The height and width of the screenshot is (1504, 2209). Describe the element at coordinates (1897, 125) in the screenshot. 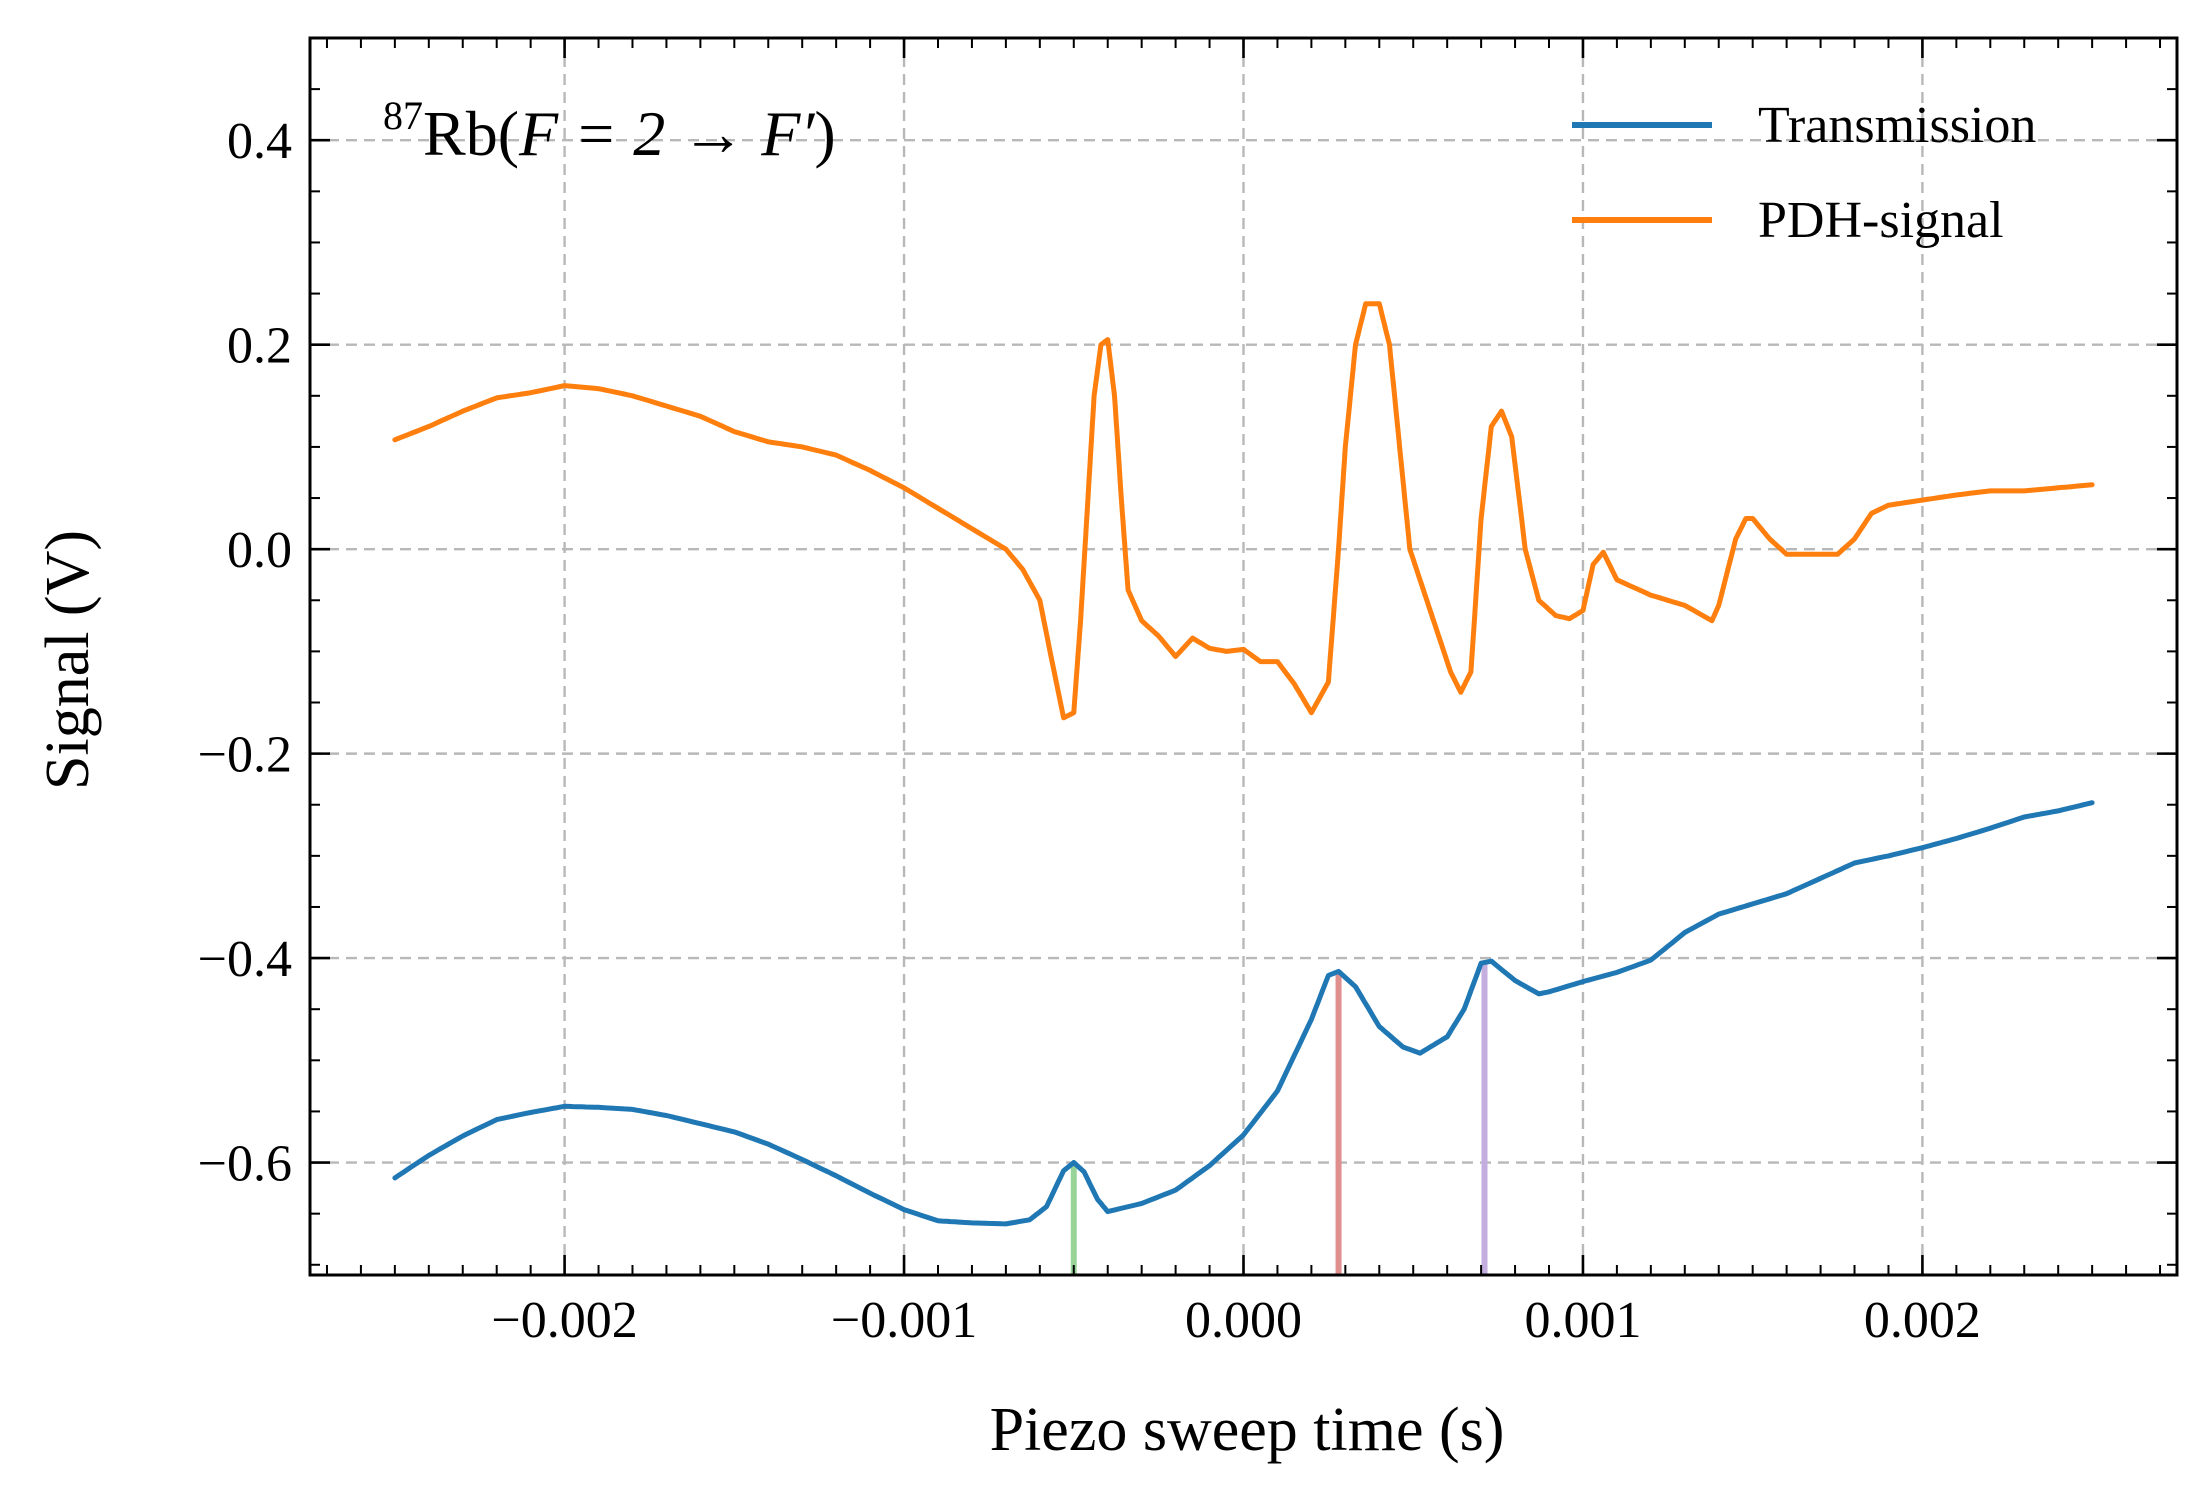

I see `legend-label: Transmission` at that location.